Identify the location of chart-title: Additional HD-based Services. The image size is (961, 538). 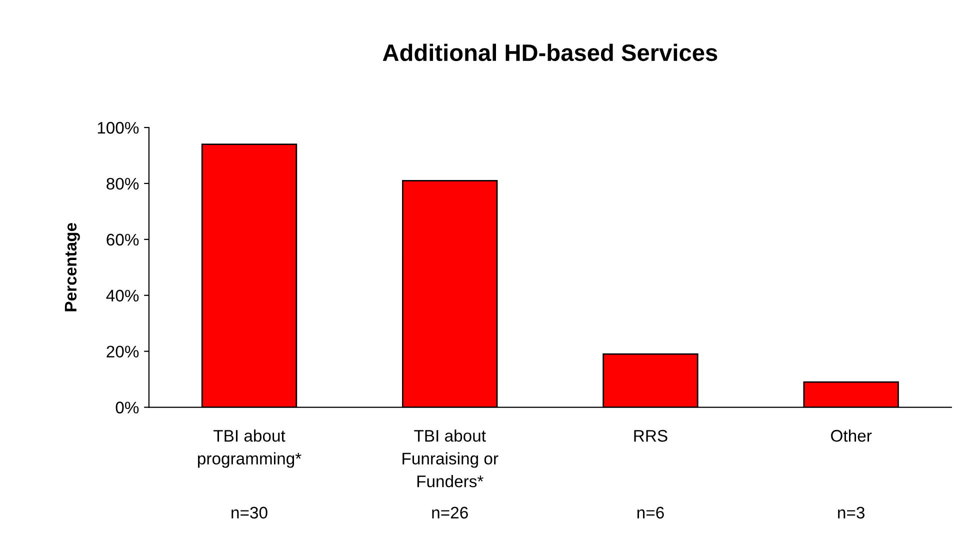
(550, 53).